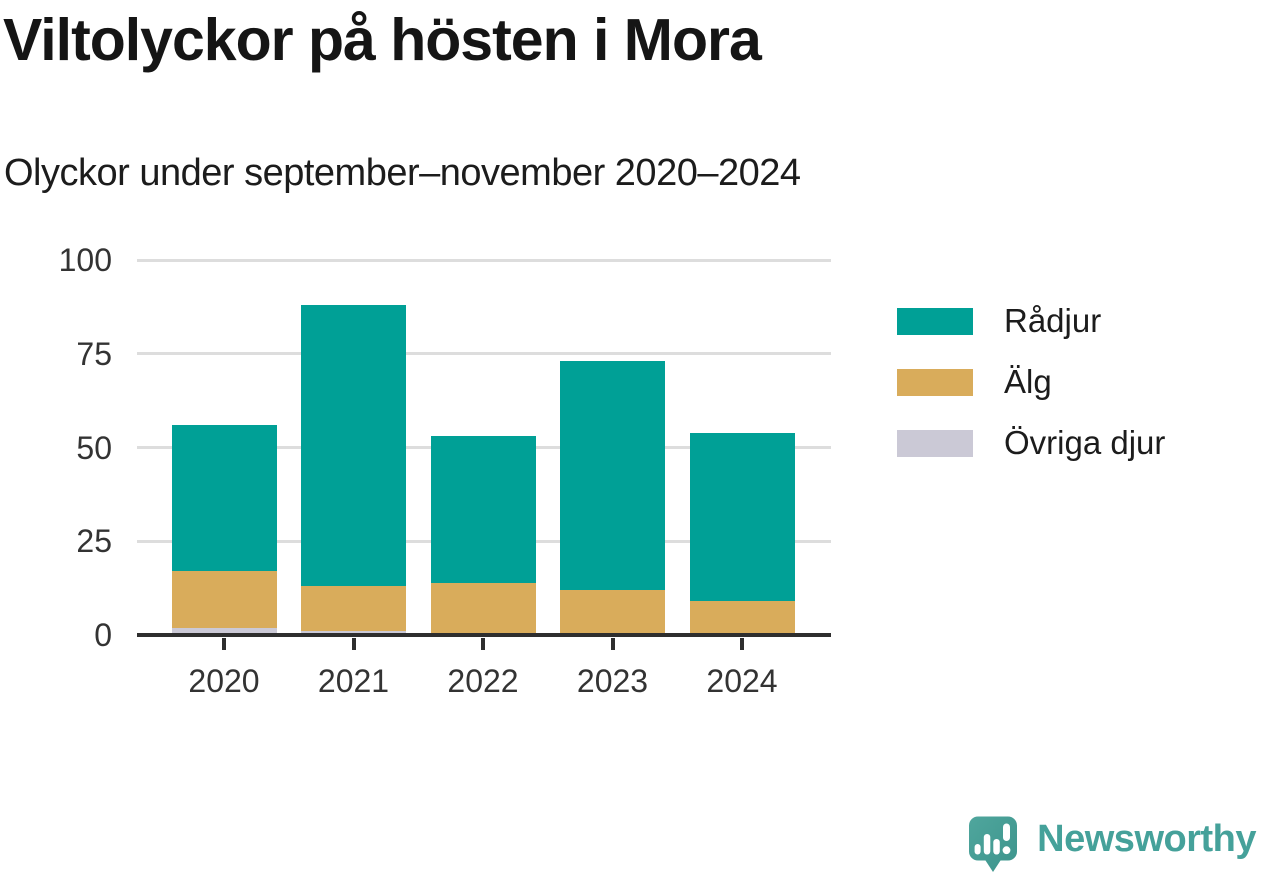  Describe the element at coordinates (483, 509) in the screenshot. I see `bar-segment-2022-Rådjur` at that location.